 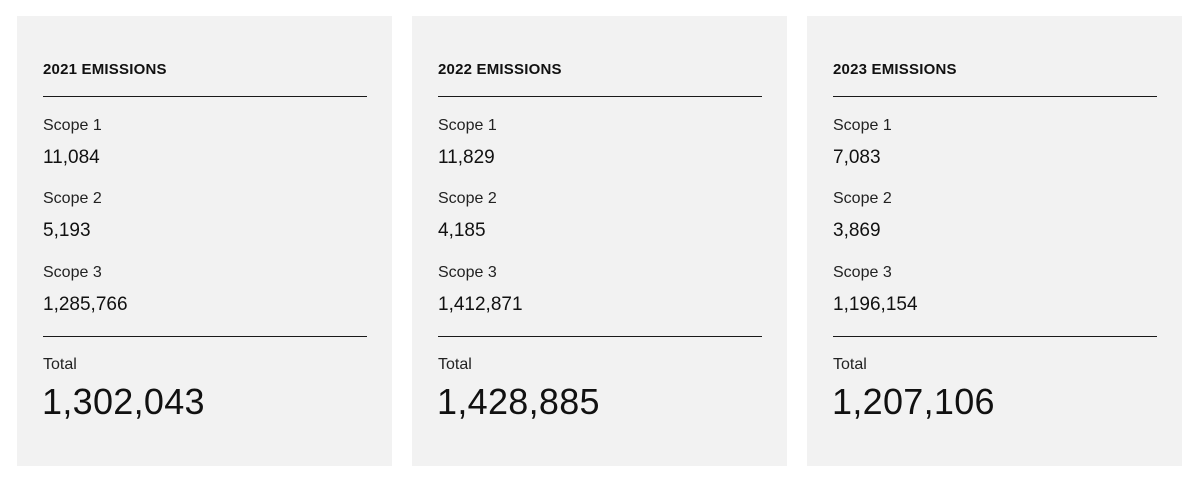 What do you see at coordinates (466, 157) in the screenshot?
I see `scope-1-value: 11,829` at bounding box center [466, 157].